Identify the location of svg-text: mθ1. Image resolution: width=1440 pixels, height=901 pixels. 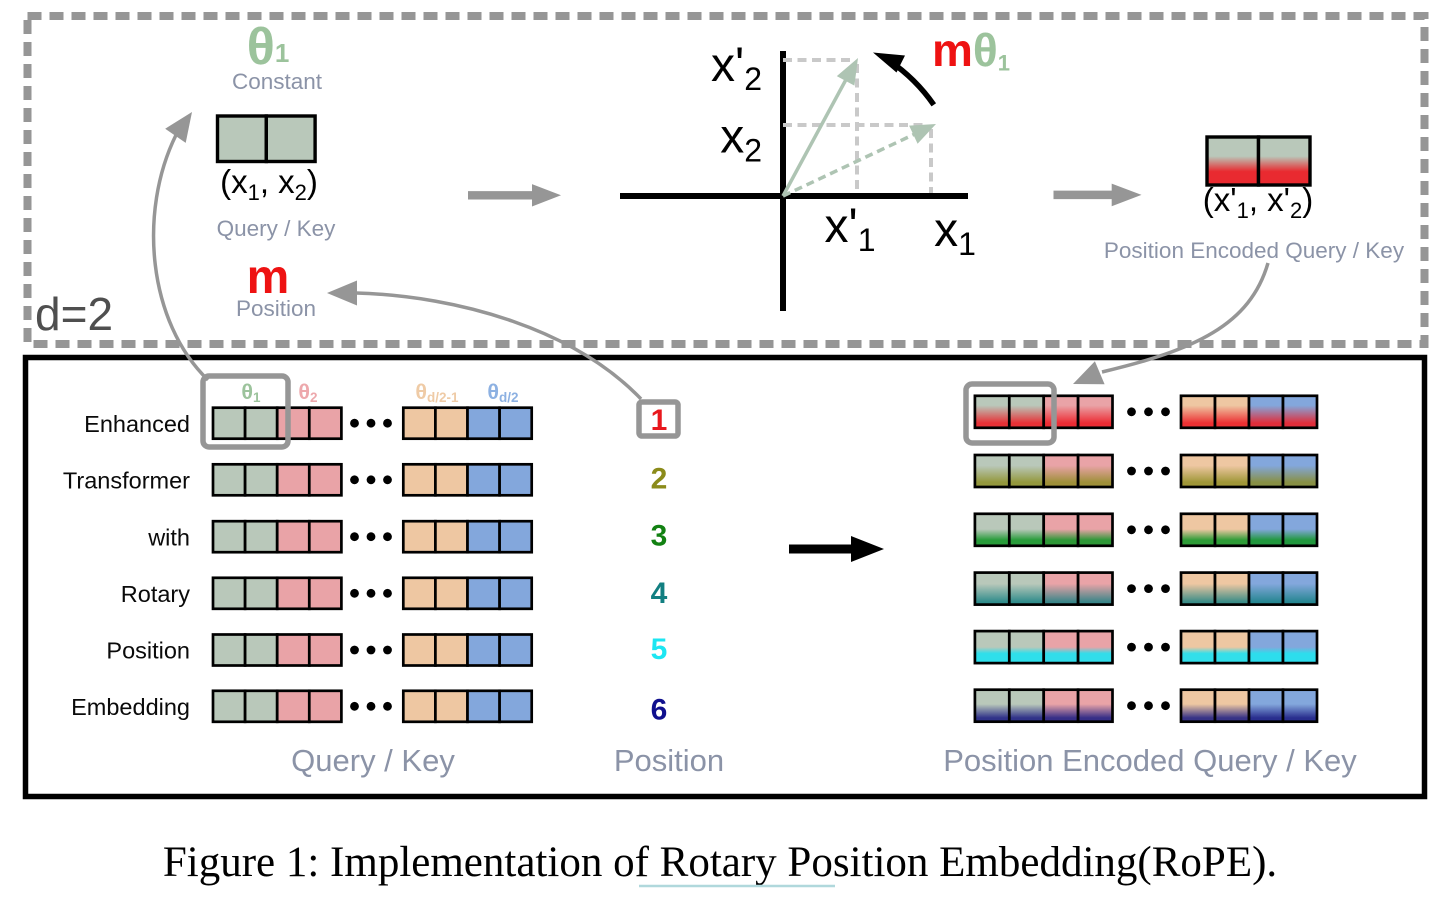
(971, 50).